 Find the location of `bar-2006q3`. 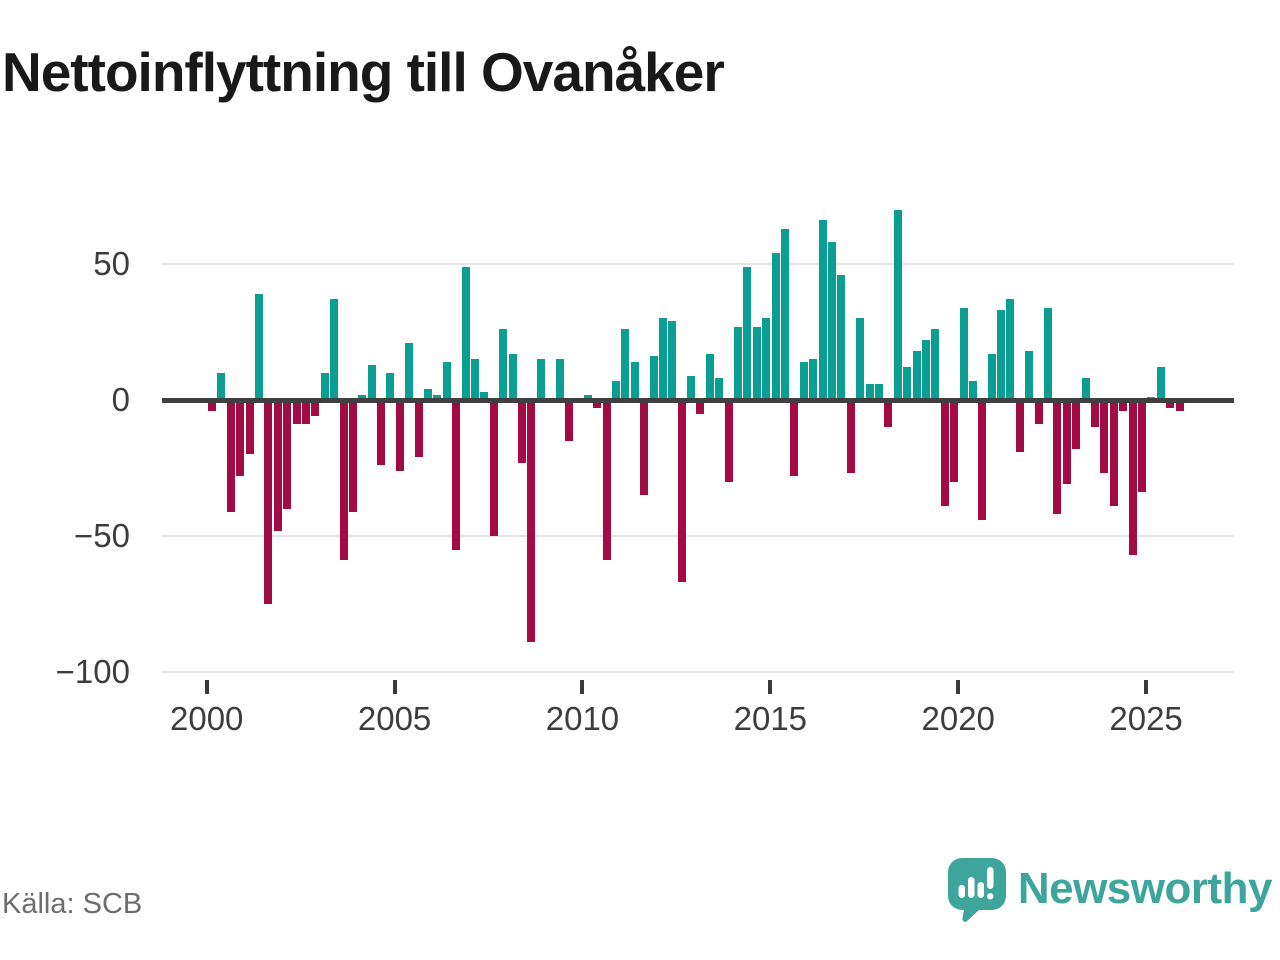

bar-2006q3 is located at coordinates (456, 475).